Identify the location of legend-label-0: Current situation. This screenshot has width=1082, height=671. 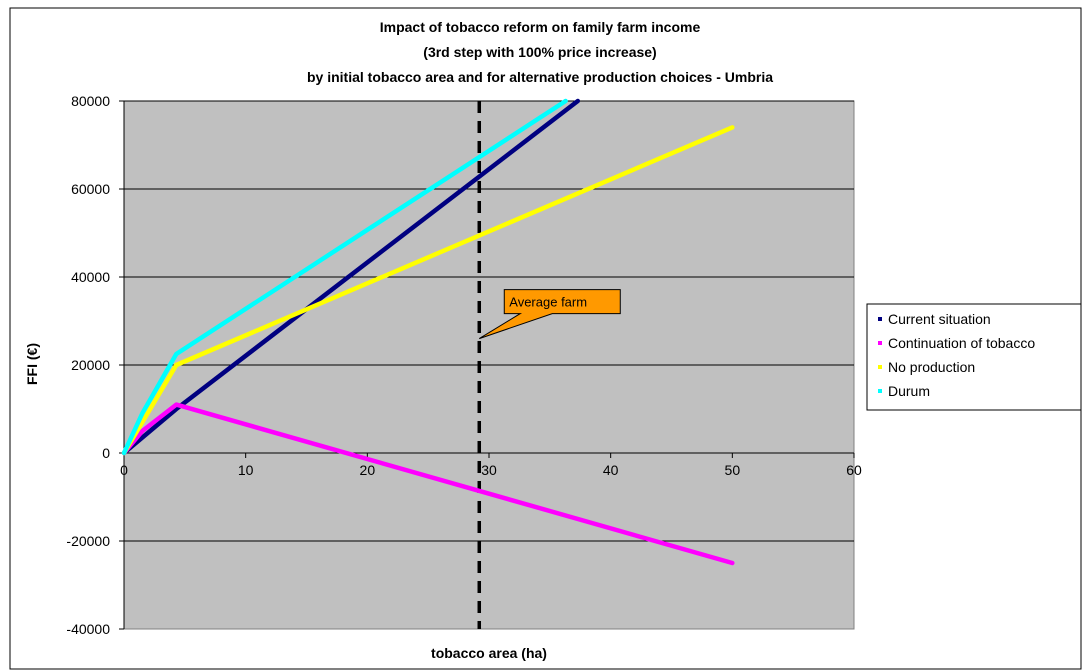
(939, 319).